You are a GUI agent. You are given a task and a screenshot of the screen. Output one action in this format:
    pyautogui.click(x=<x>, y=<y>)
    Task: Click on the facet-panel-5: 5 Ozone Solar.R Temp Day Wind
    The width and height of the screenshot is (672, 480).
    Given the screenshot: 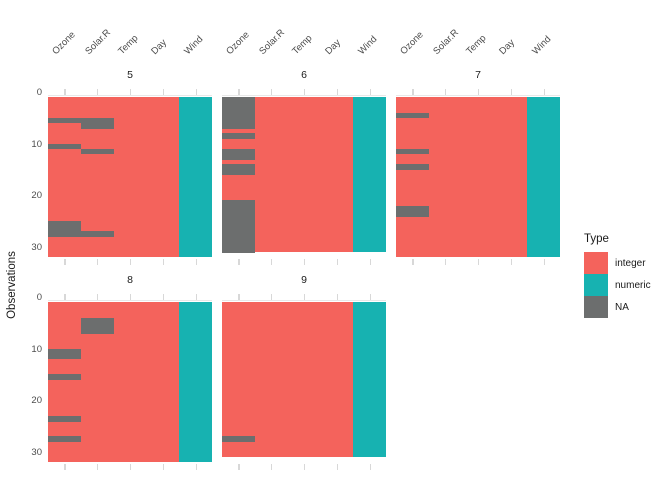 What is the action you would take?
    pyautogui.click(x=130, y=146)
    